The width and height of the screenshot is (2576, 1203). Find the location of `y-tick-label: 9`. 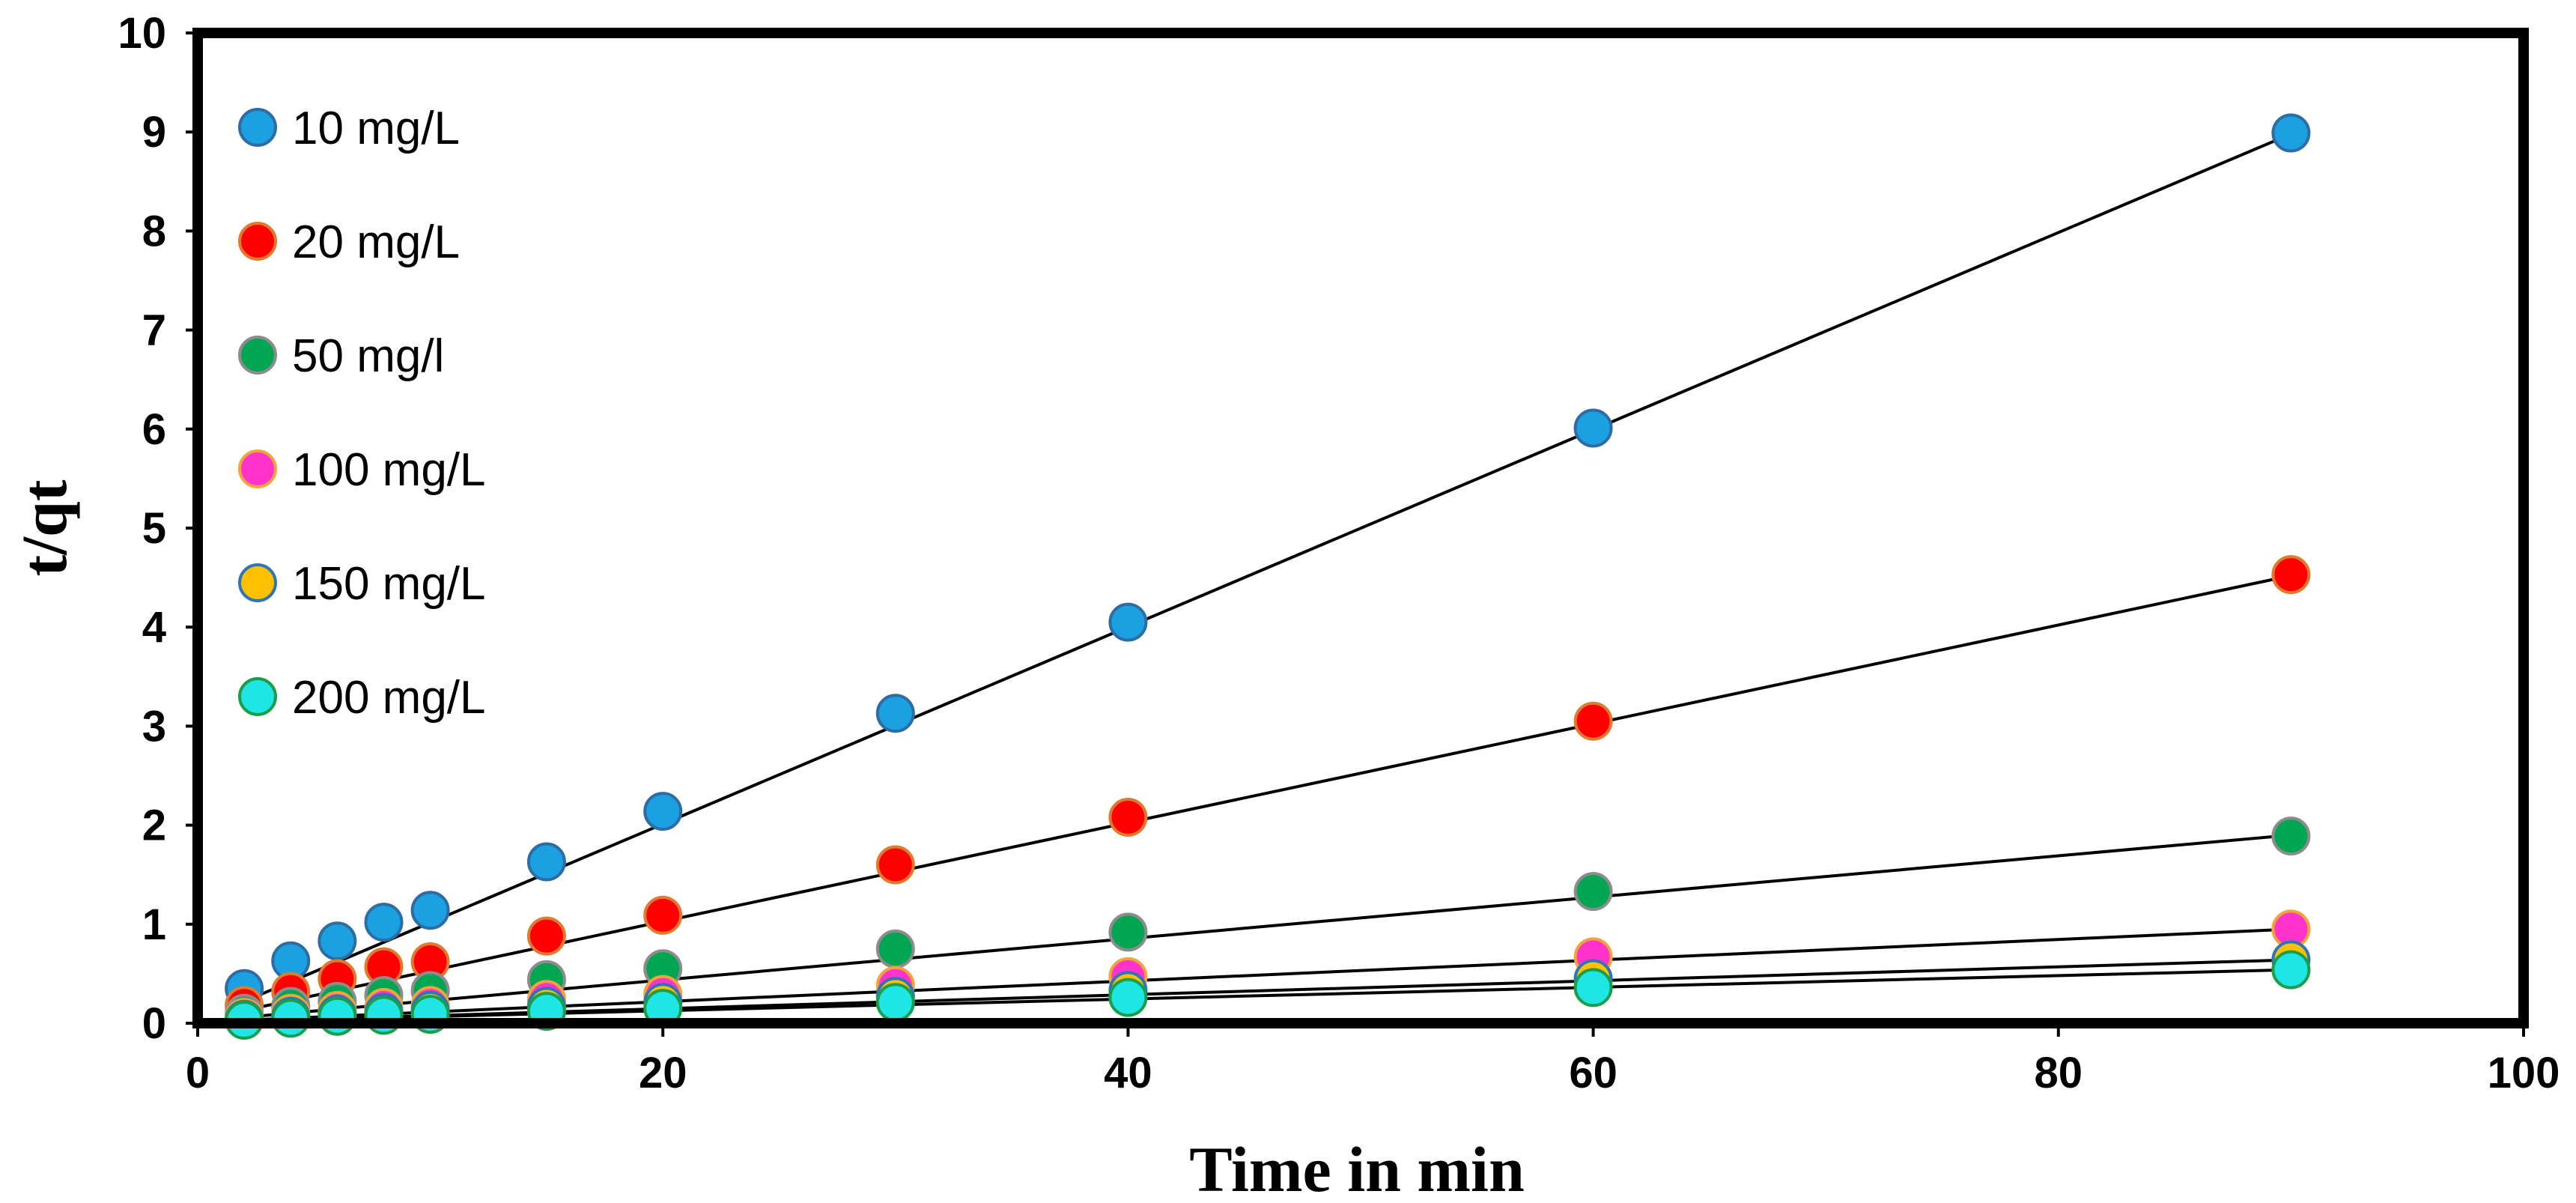

y-tick-label: 9 is located at coordinates (154, 132).